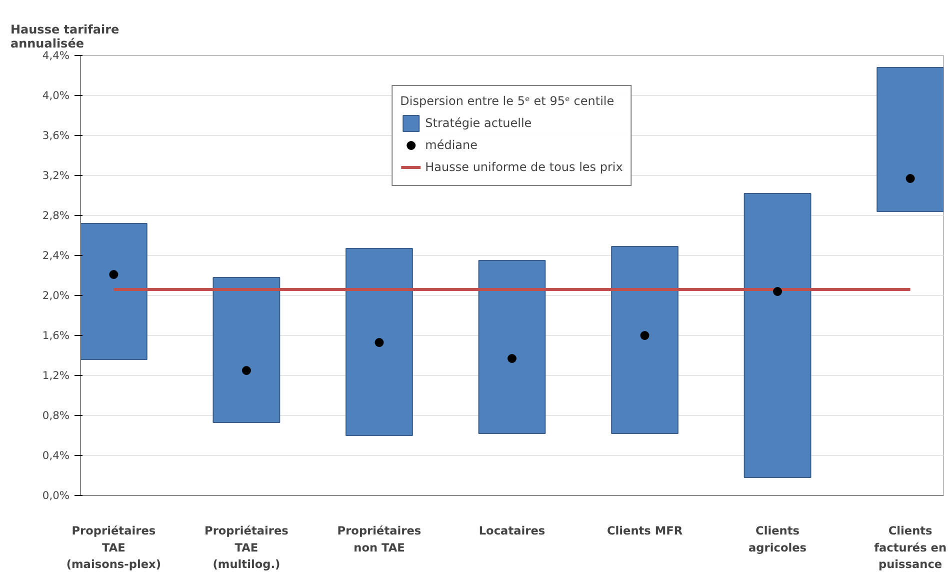  I want to click on y-tick-label: 1,2%, so click(56, 375).